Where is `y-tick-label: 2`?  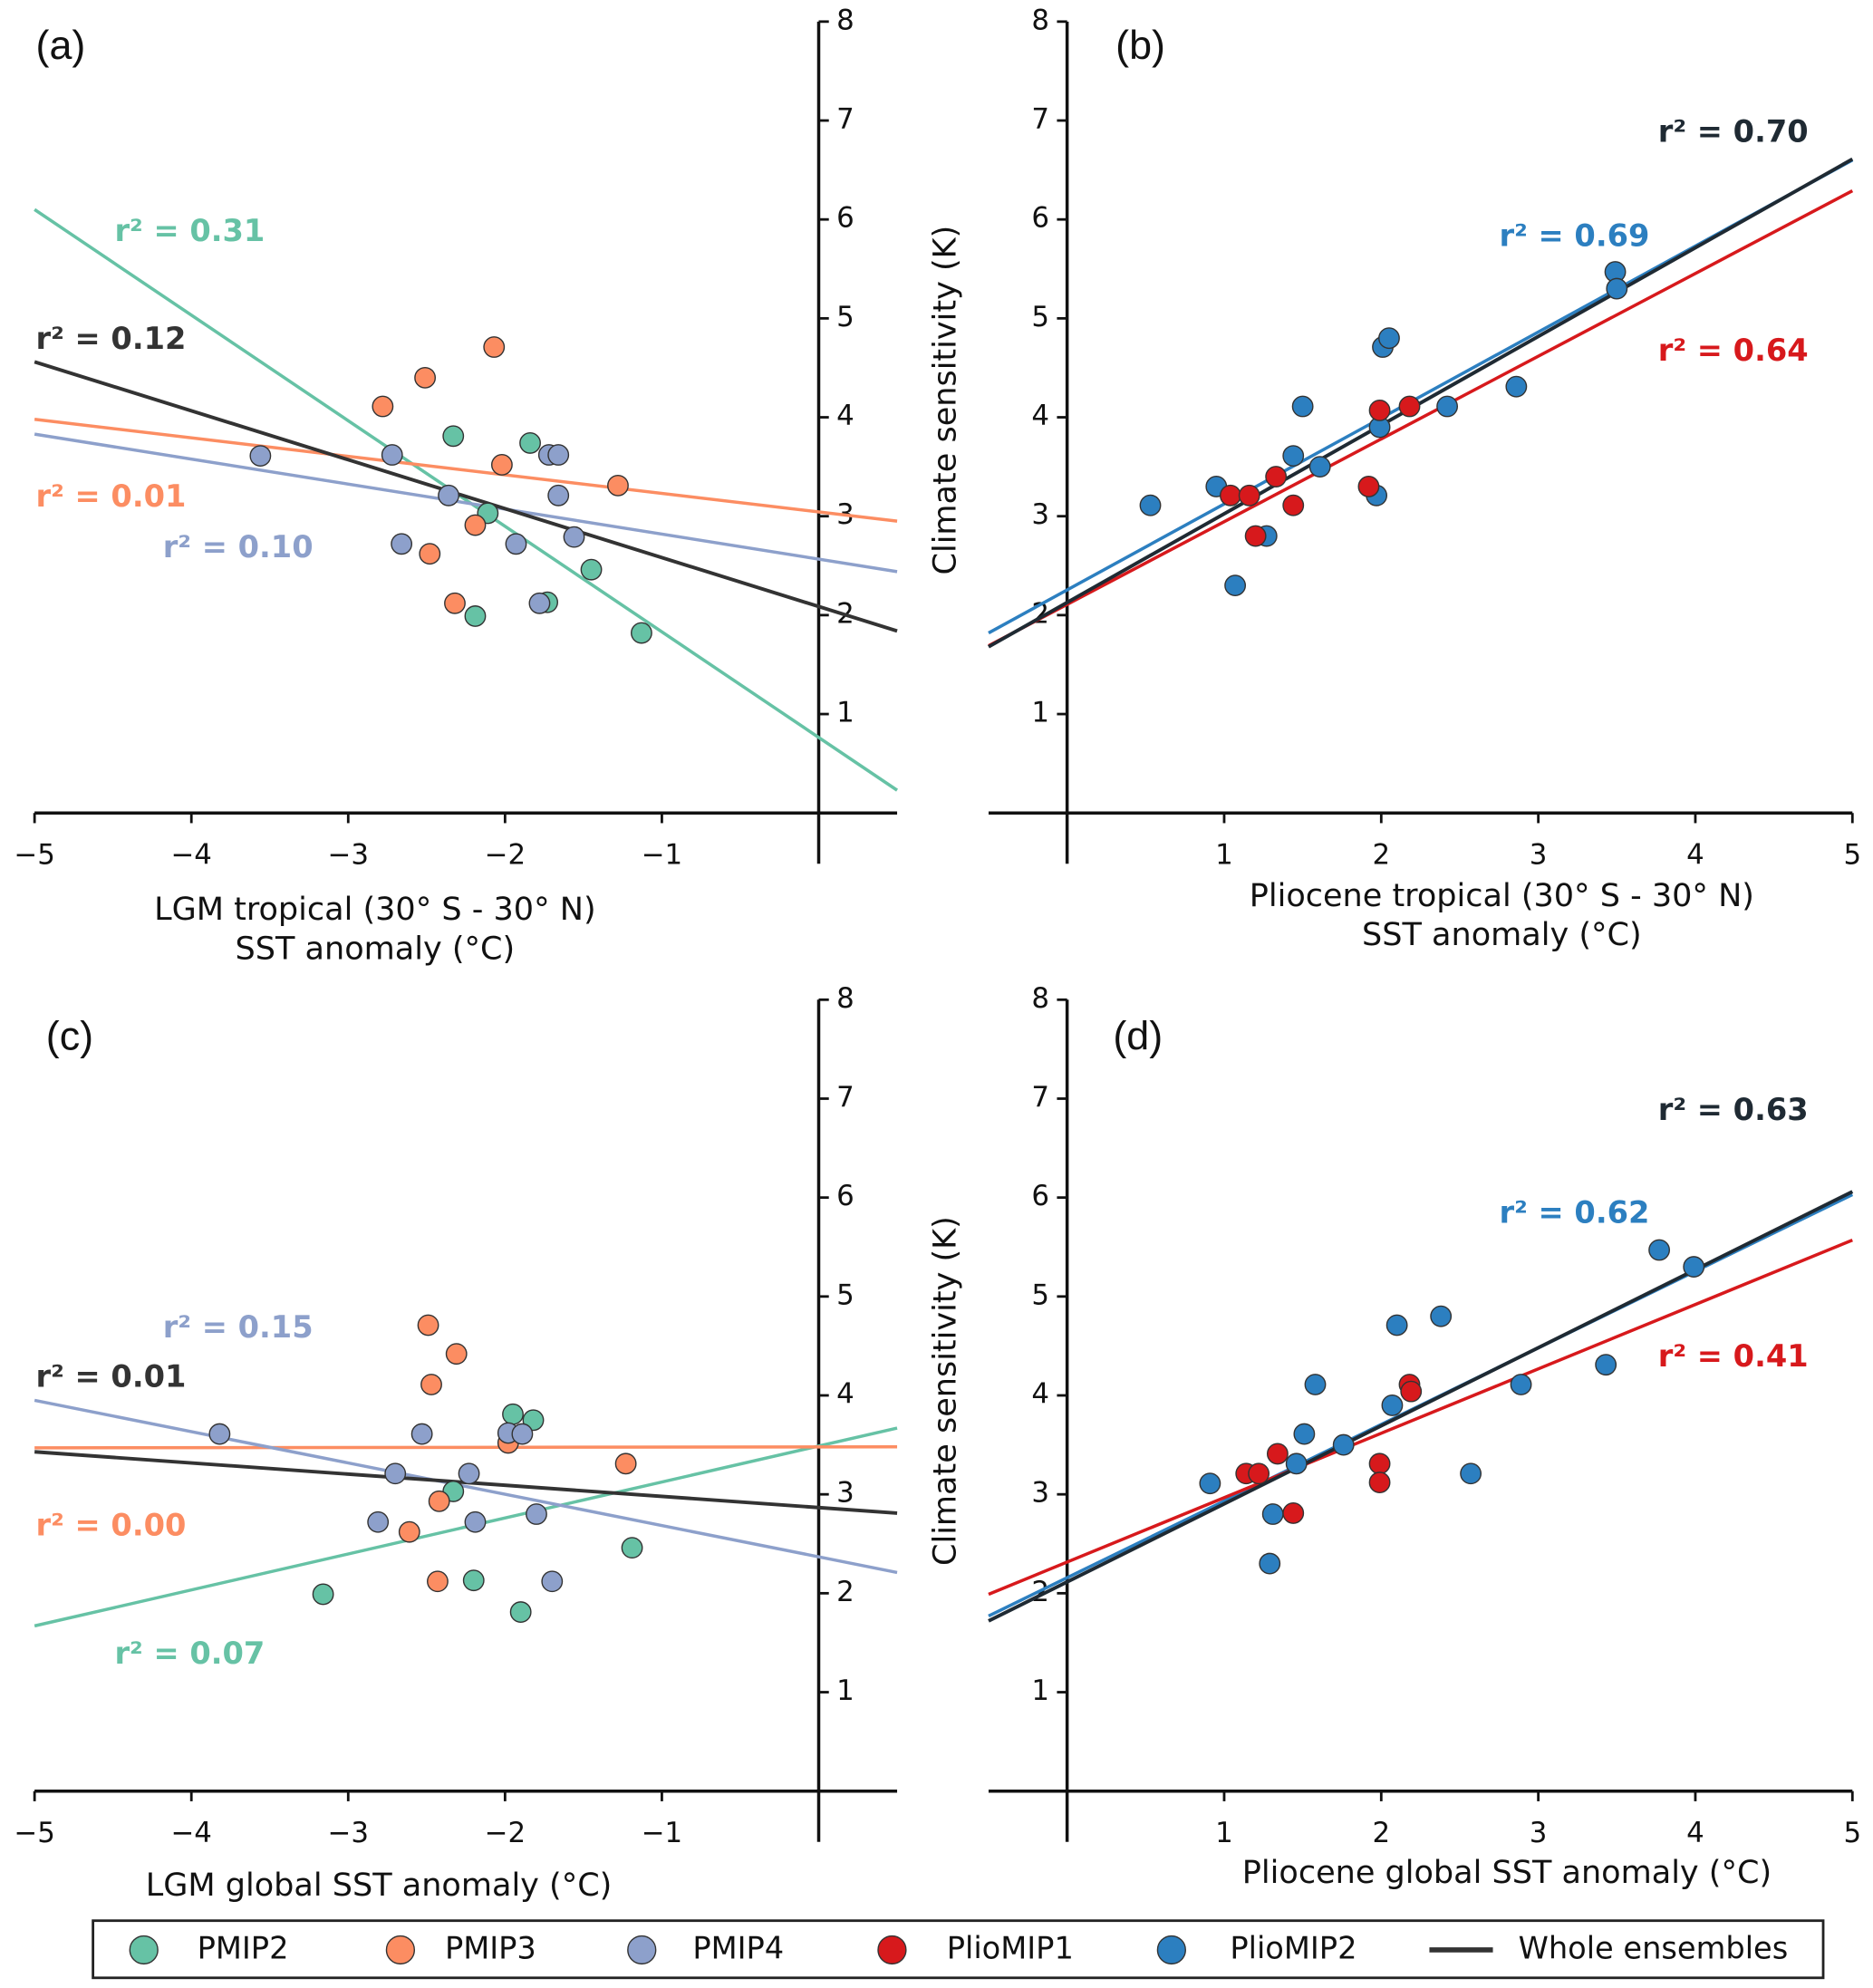 y-tick-label: 2 is located at coordinates (845, 1592).